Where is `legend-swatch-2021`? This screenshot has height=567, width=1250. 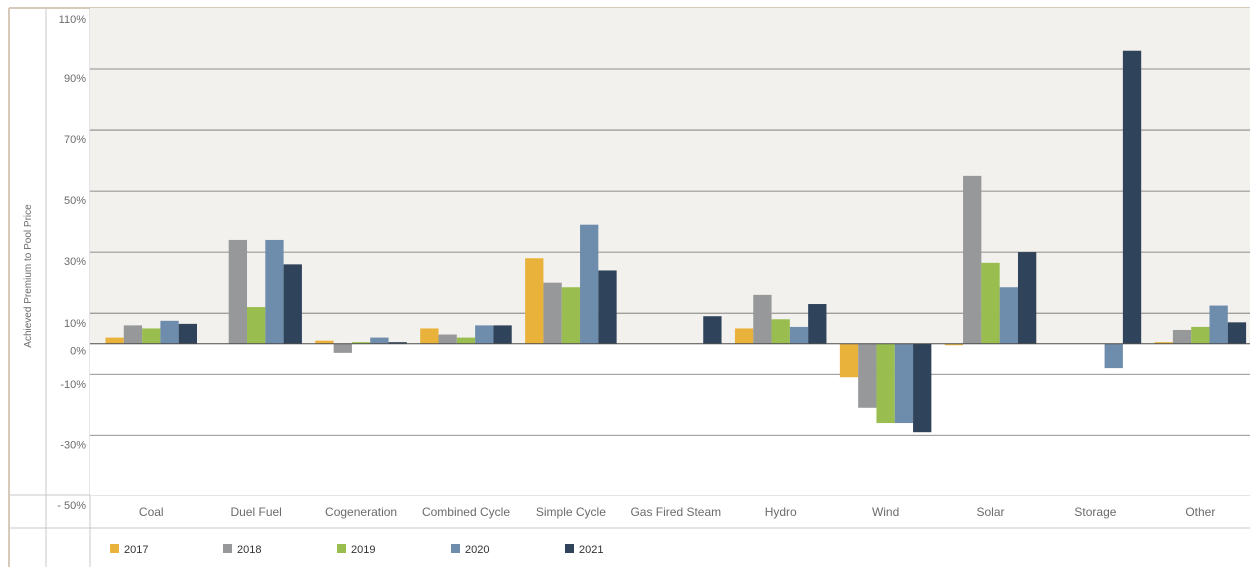
legend-swatch-2021 is located at coordinates (569, 548).